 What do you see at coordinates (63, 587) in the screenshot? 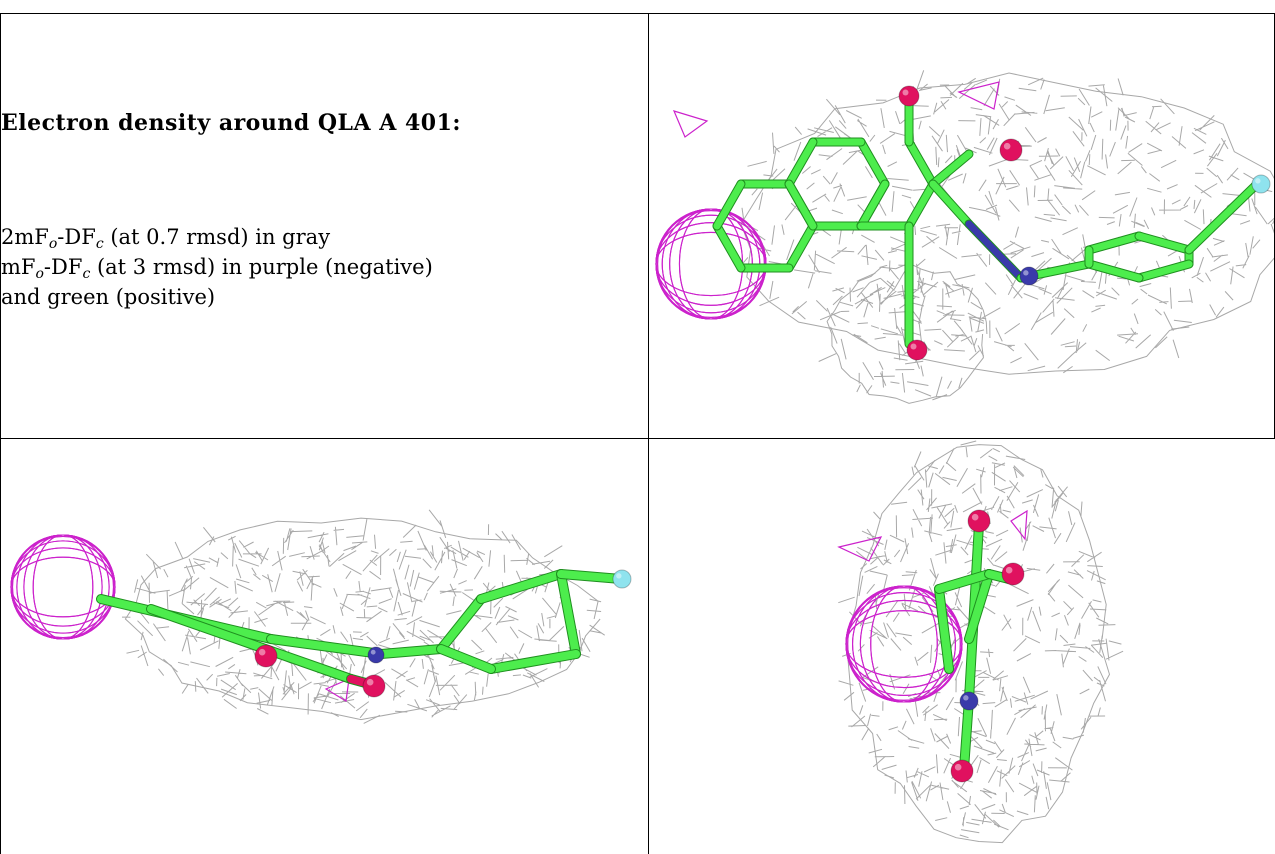
I see `negative-density-cage` at bounding box center [63, 587].